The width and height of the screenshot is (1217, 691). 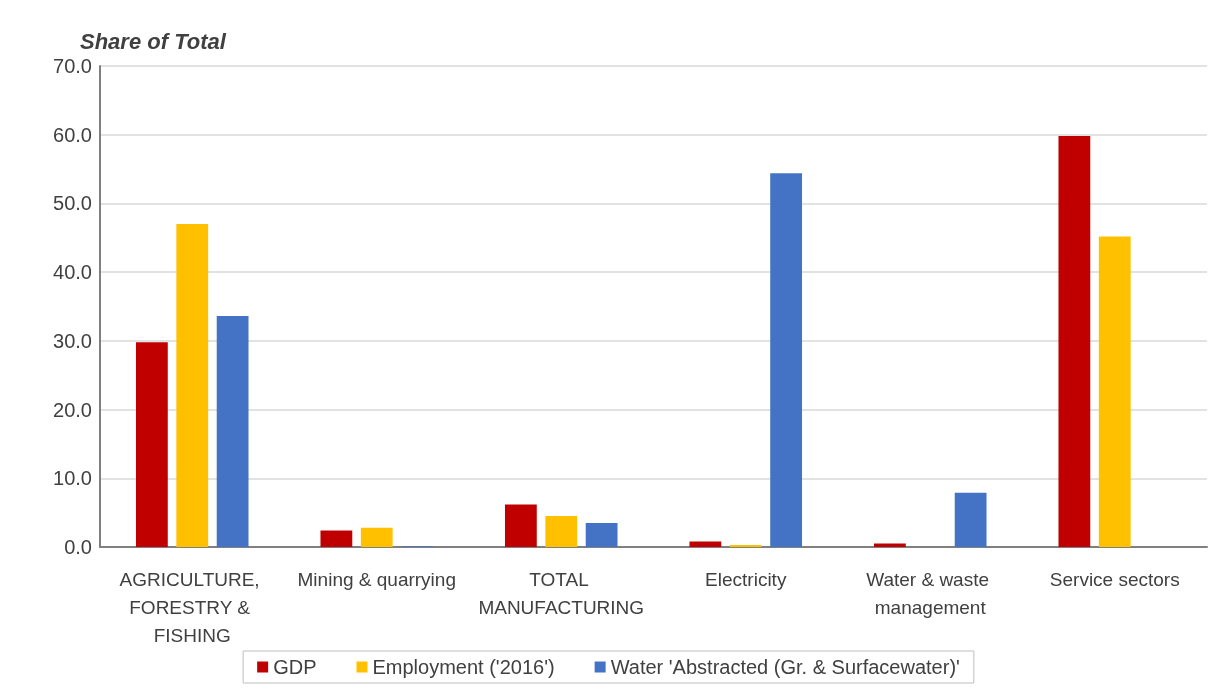 What do you see at coordinates (153, 41) in the screenshot?
I see `y-axis-title: Share of Total` at bounding box center [153, 41].